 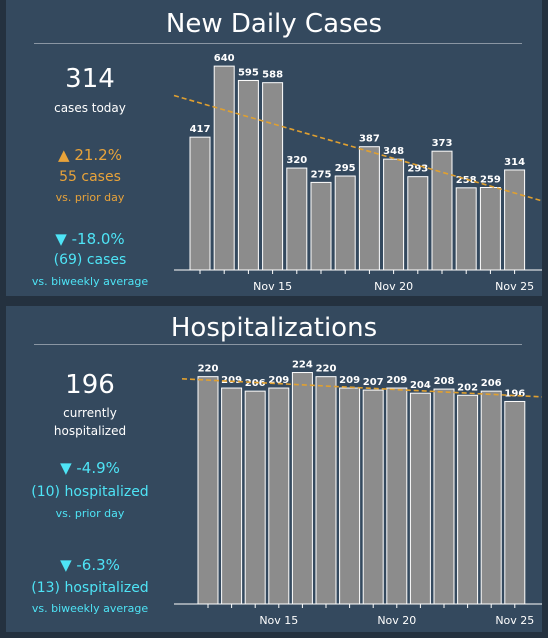 I want to click on cases-tick-label: Nov 25, so click(x=514, y=286).